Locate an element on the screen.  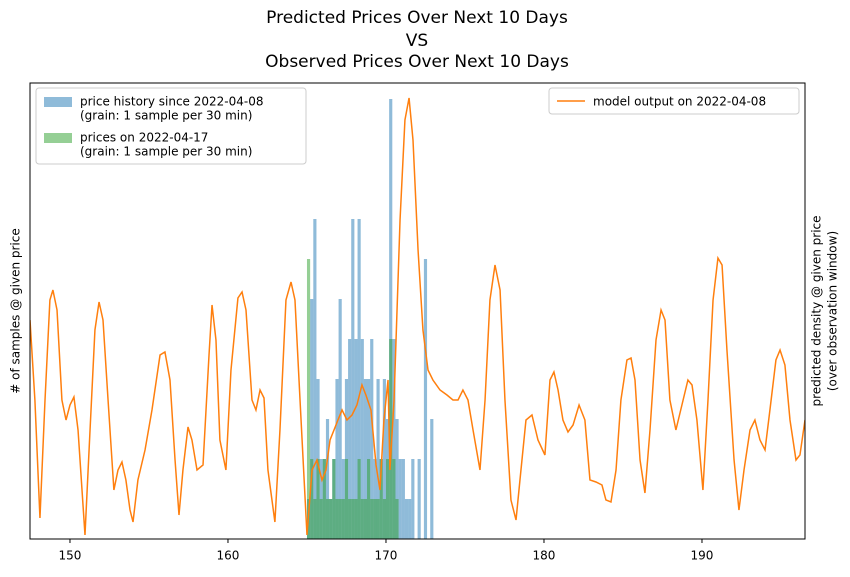
chart-title: VS is located at coordinates (417, 41).